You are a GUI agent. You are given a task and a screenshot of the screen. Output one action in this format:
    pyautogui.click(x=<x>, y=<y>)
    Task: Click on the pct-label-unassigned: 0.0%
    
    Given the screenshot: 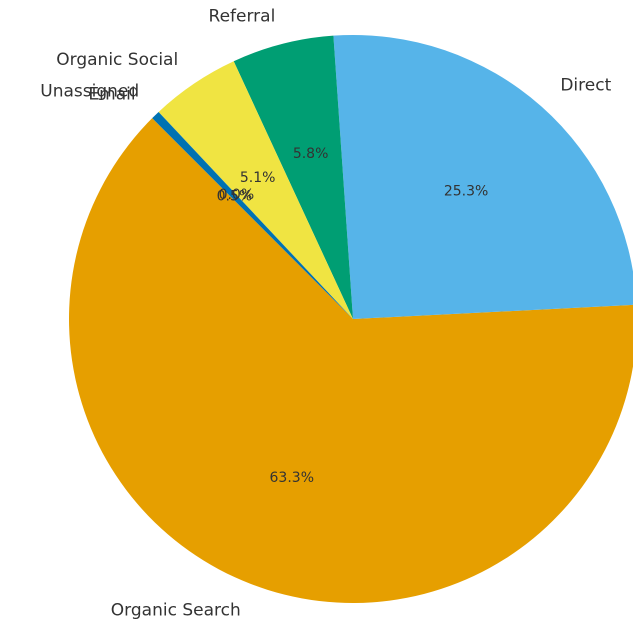 What is the action you would take?
    pyautogui.click(x=237, y=195)
    